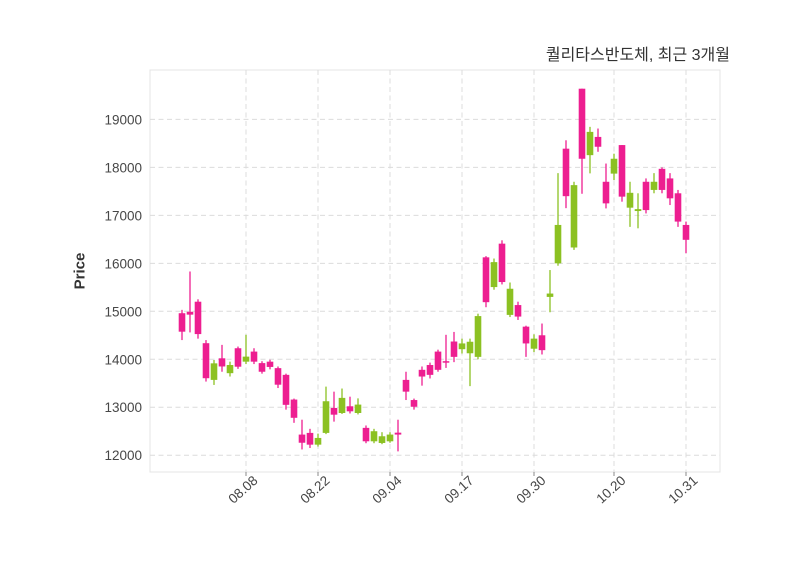 Image resolution: width=800 pixels, height=575 pixels. What do you see at coordinates (387, 489) in the screenshot?
I see `x-tick-label: 09.04` at bounding box center [387, 489].